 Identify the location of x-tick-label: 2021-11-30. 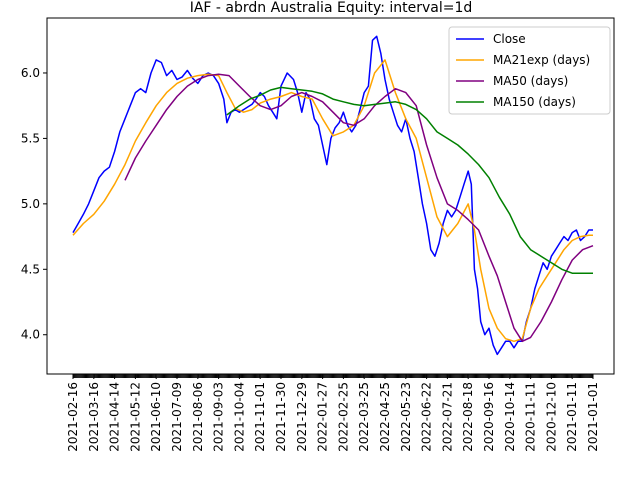
(281, 417).